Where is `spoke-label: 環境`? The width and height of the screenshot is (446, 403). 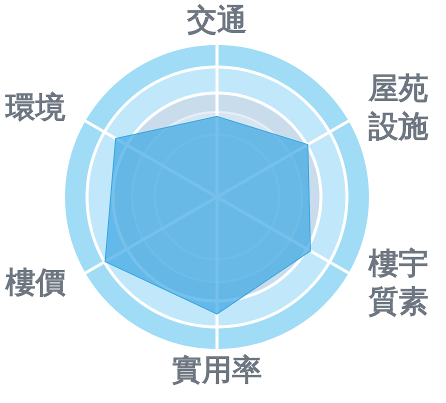
spoke-label: 環境 is located at coordinates (35, 108).